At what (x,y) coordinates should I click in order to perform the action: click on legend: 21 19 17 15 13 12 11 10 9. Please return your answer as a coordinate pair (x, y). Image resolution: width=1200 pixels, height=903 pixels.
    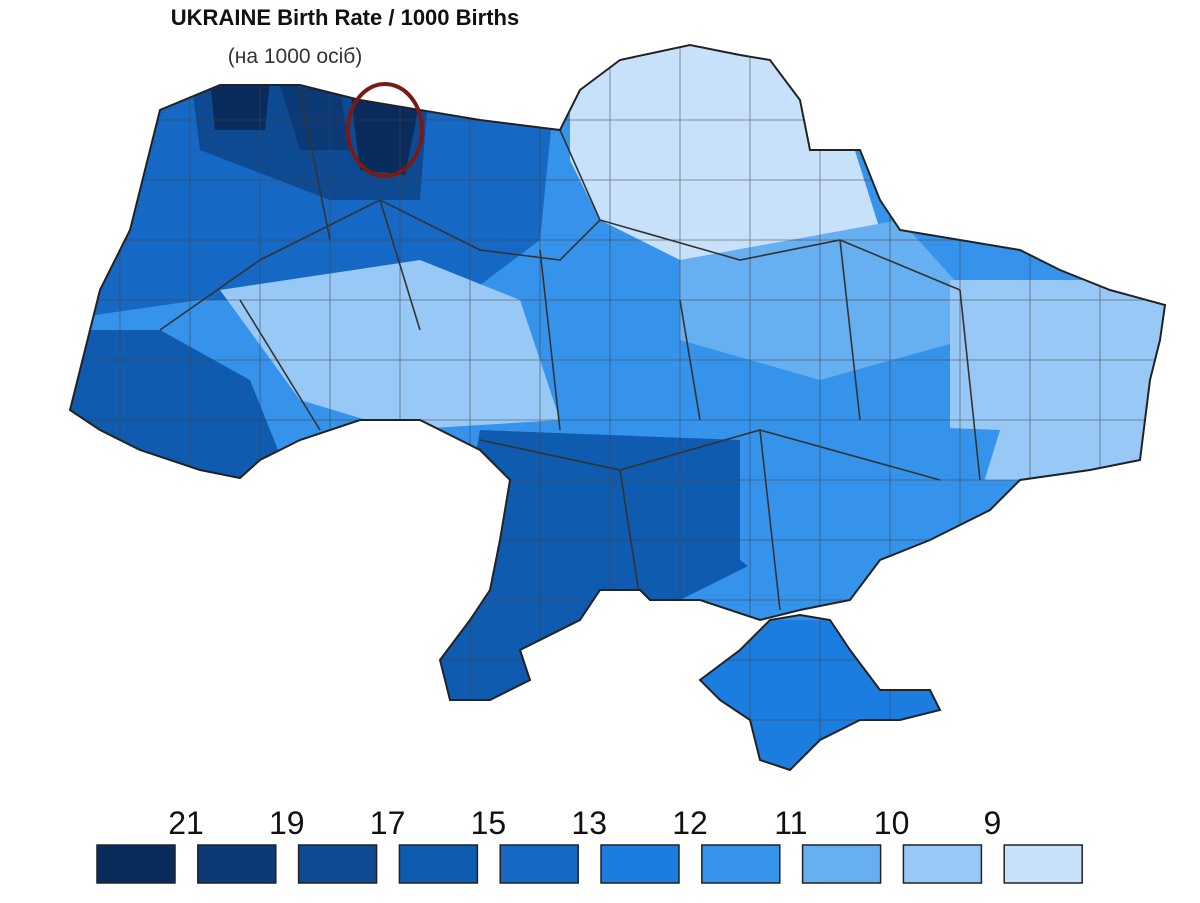
    Looking at the image, I should click on (589, 844).